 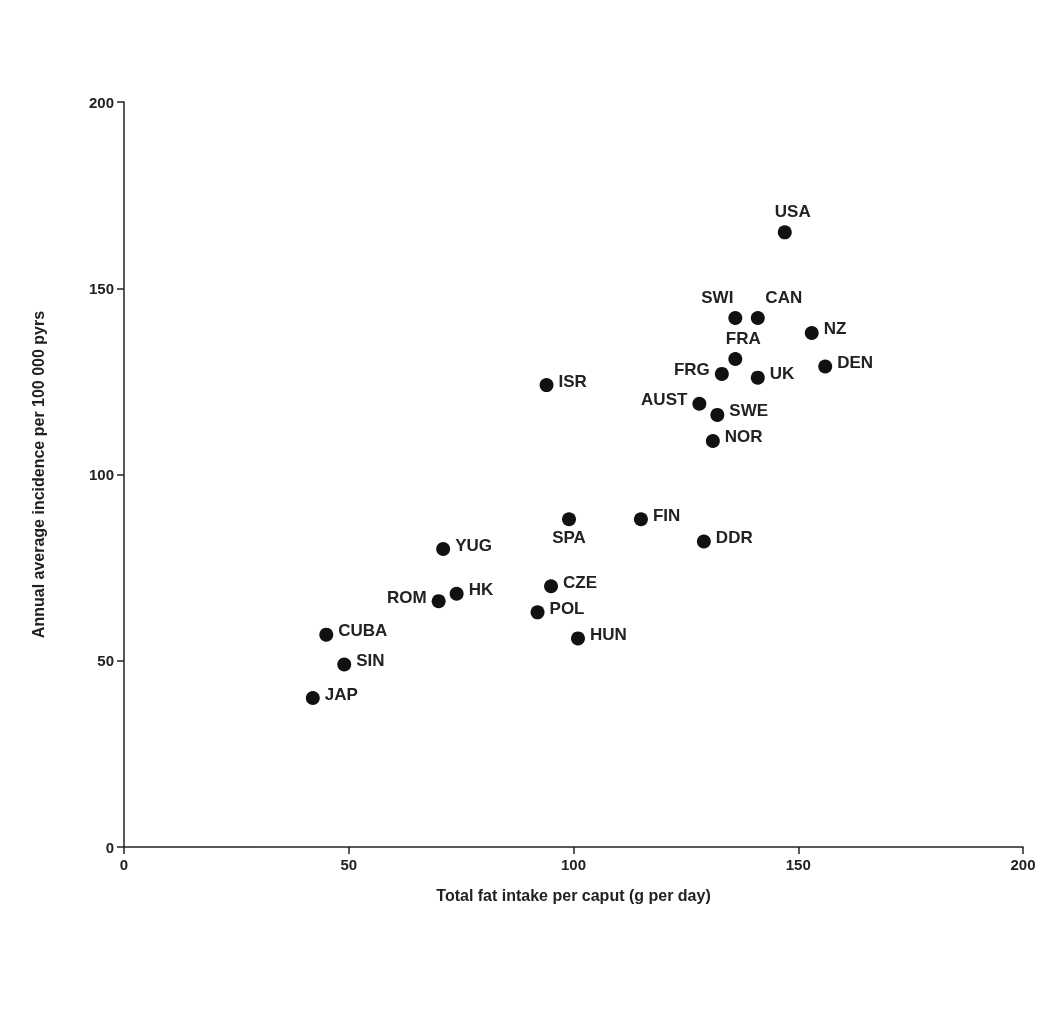 I want to click on annotation: USA, so click(x=792, y=212).